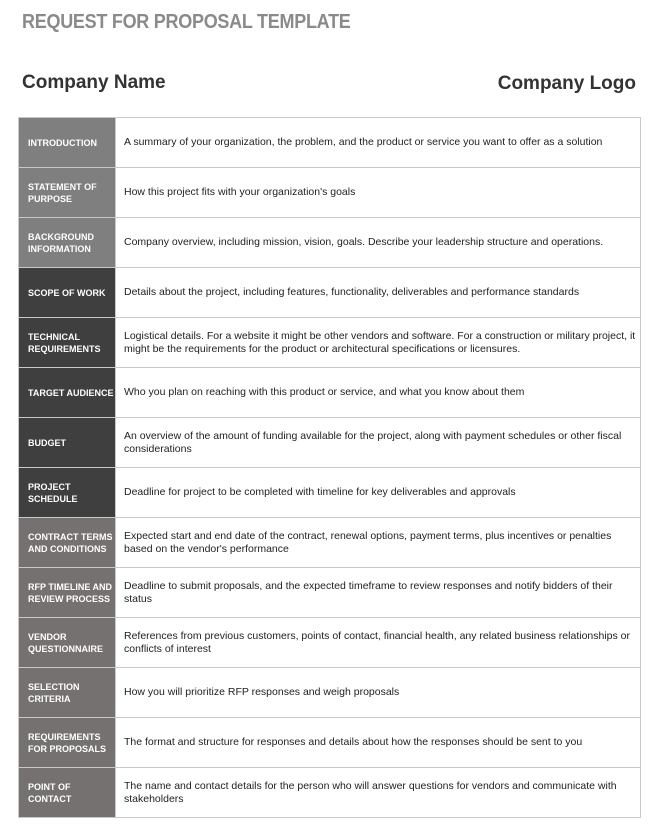 This screenshot has height=837, width=662. What do you see at coordinates (67, 792) in the screenshot?
I see `section-label: POINT OF CONTACT` at bounding box center [67, 792].